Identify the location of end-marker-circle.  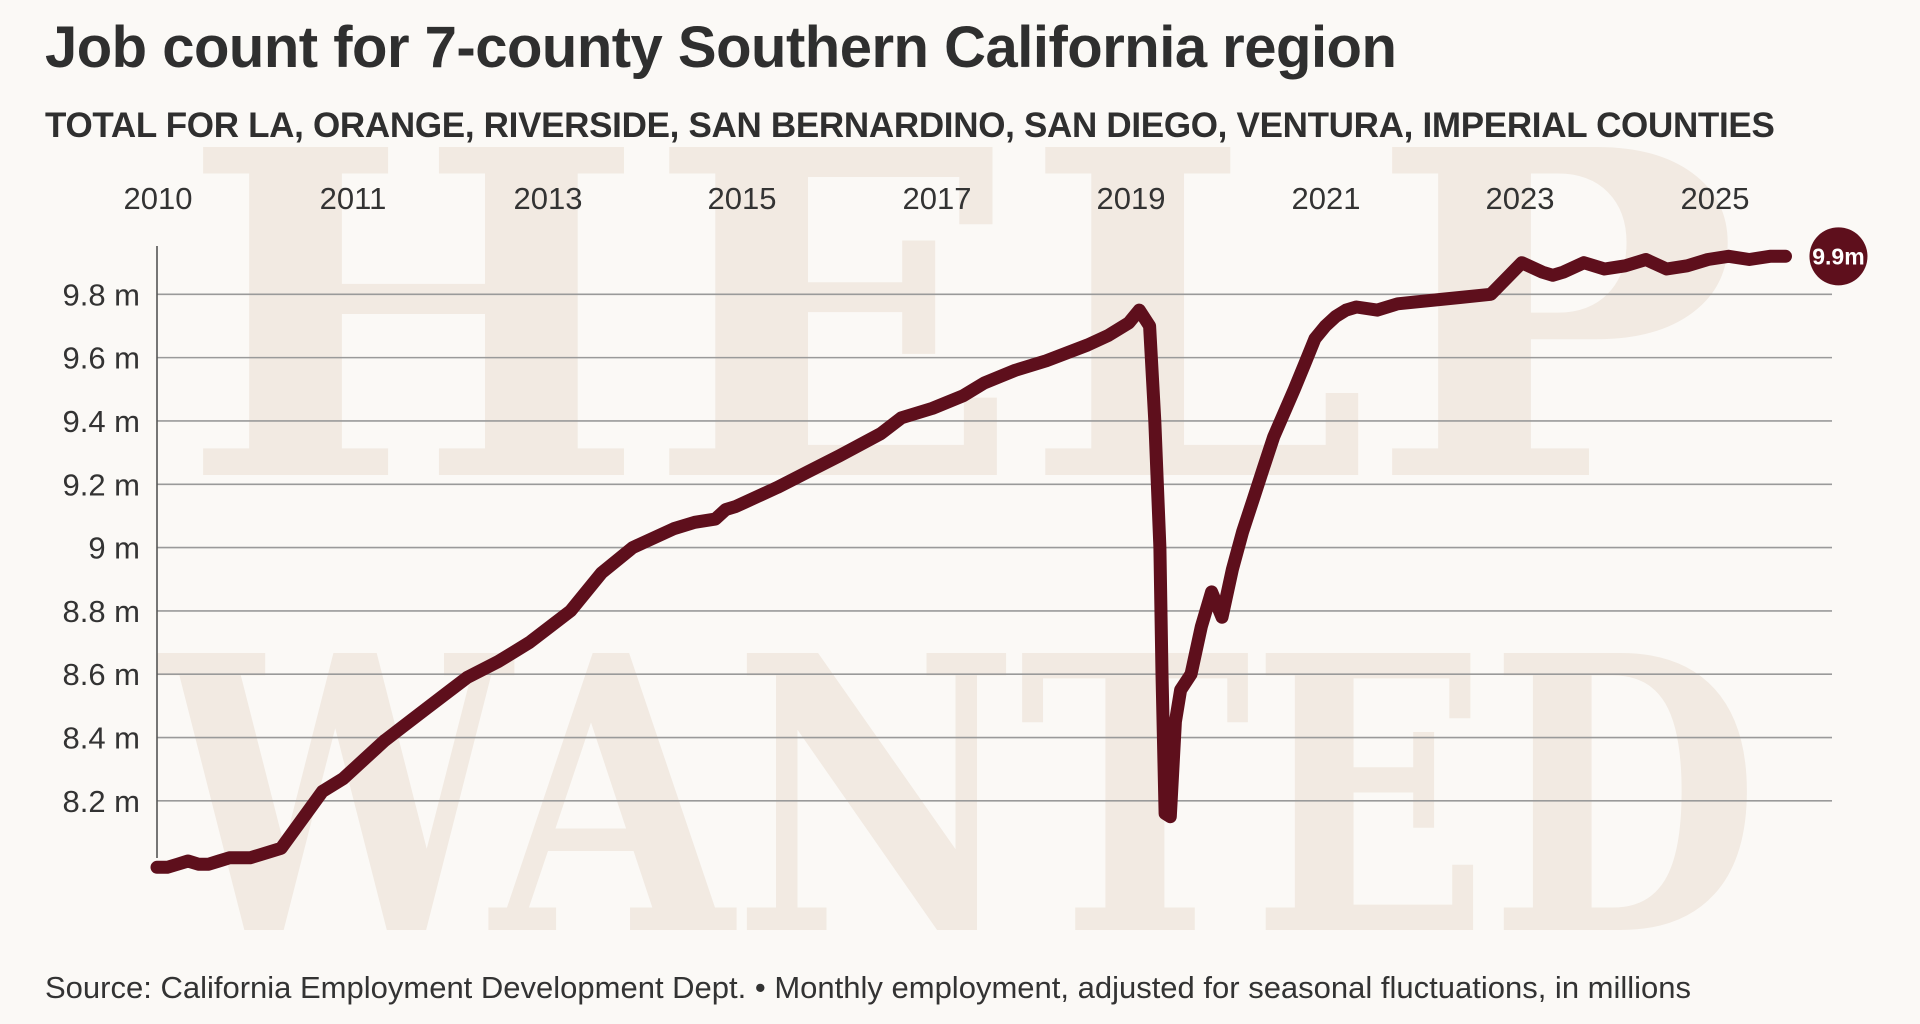
(1838, 256).